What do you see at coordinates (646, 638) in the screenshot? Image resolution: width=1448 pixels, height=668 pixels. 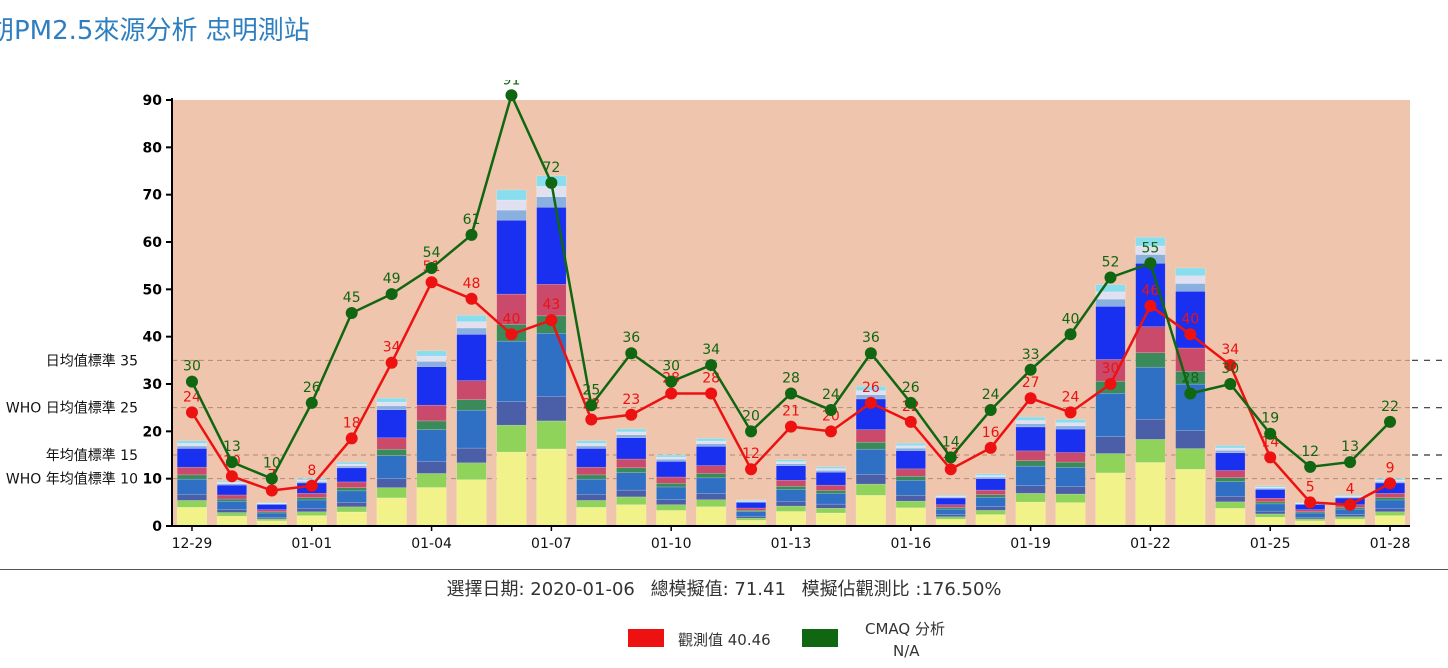 I see `observed-legend-swatch` at bounding box center [646, 638].